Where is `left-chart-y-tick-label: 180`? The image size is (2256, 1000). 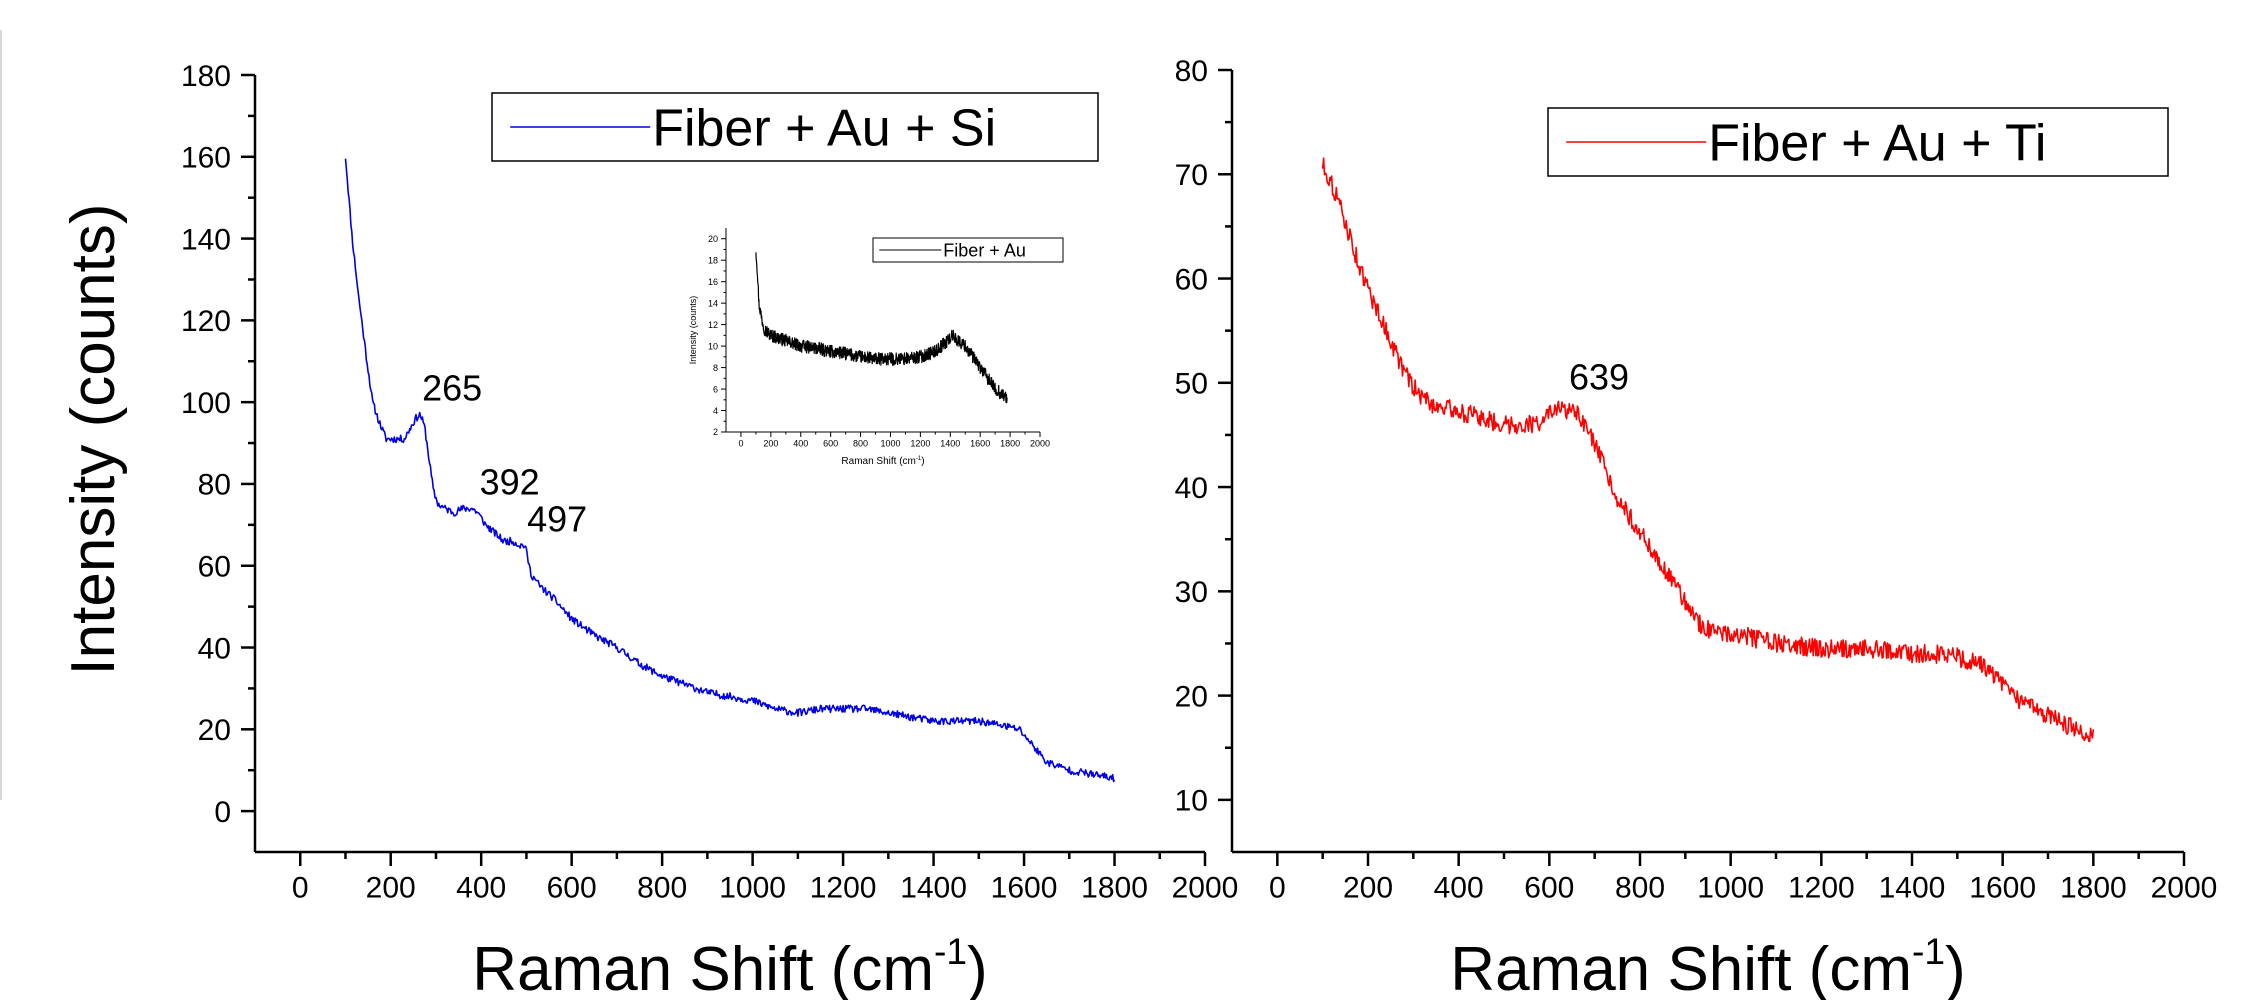 left-chart-y-tick-label: 180 is located at coordinates (206, 76).